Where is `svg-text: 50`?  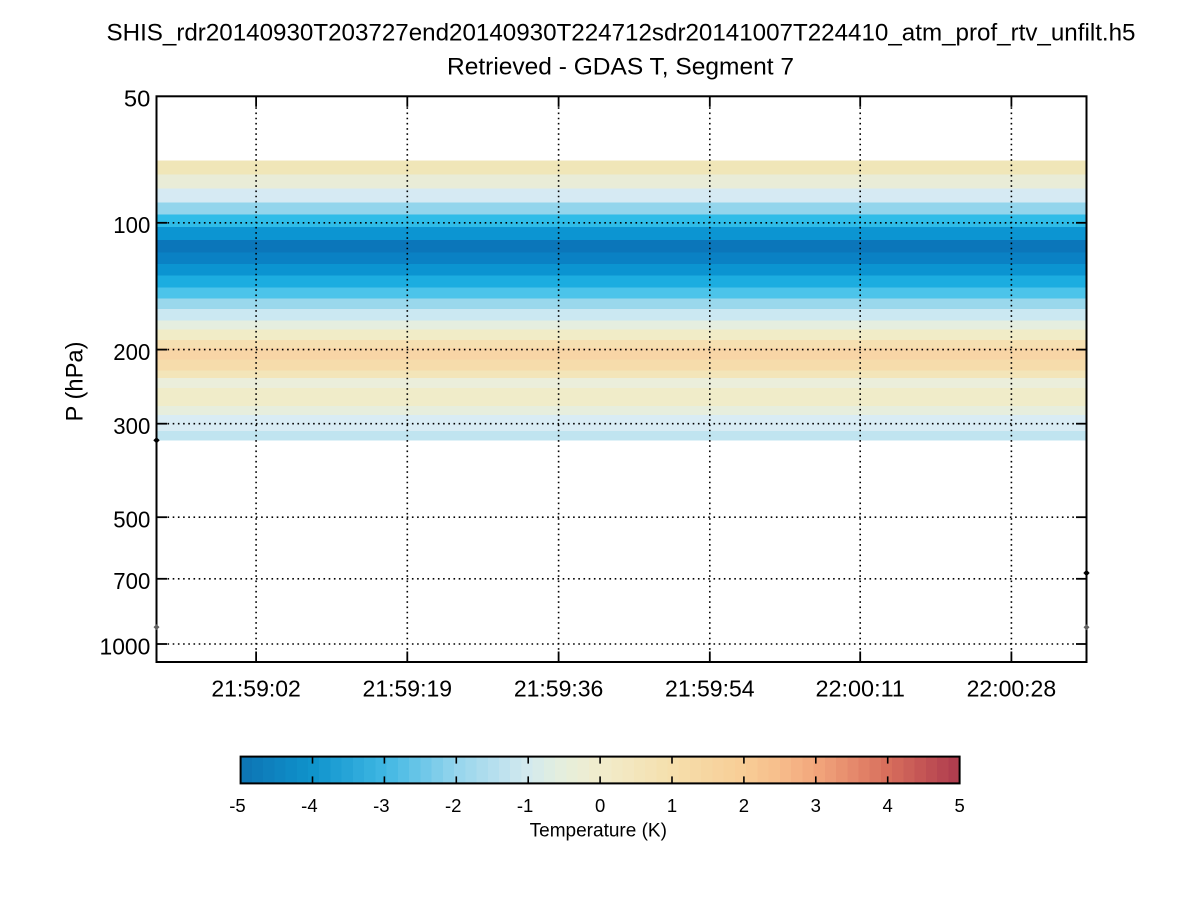
svg-text: 50 is located at coordinates (137, 99).